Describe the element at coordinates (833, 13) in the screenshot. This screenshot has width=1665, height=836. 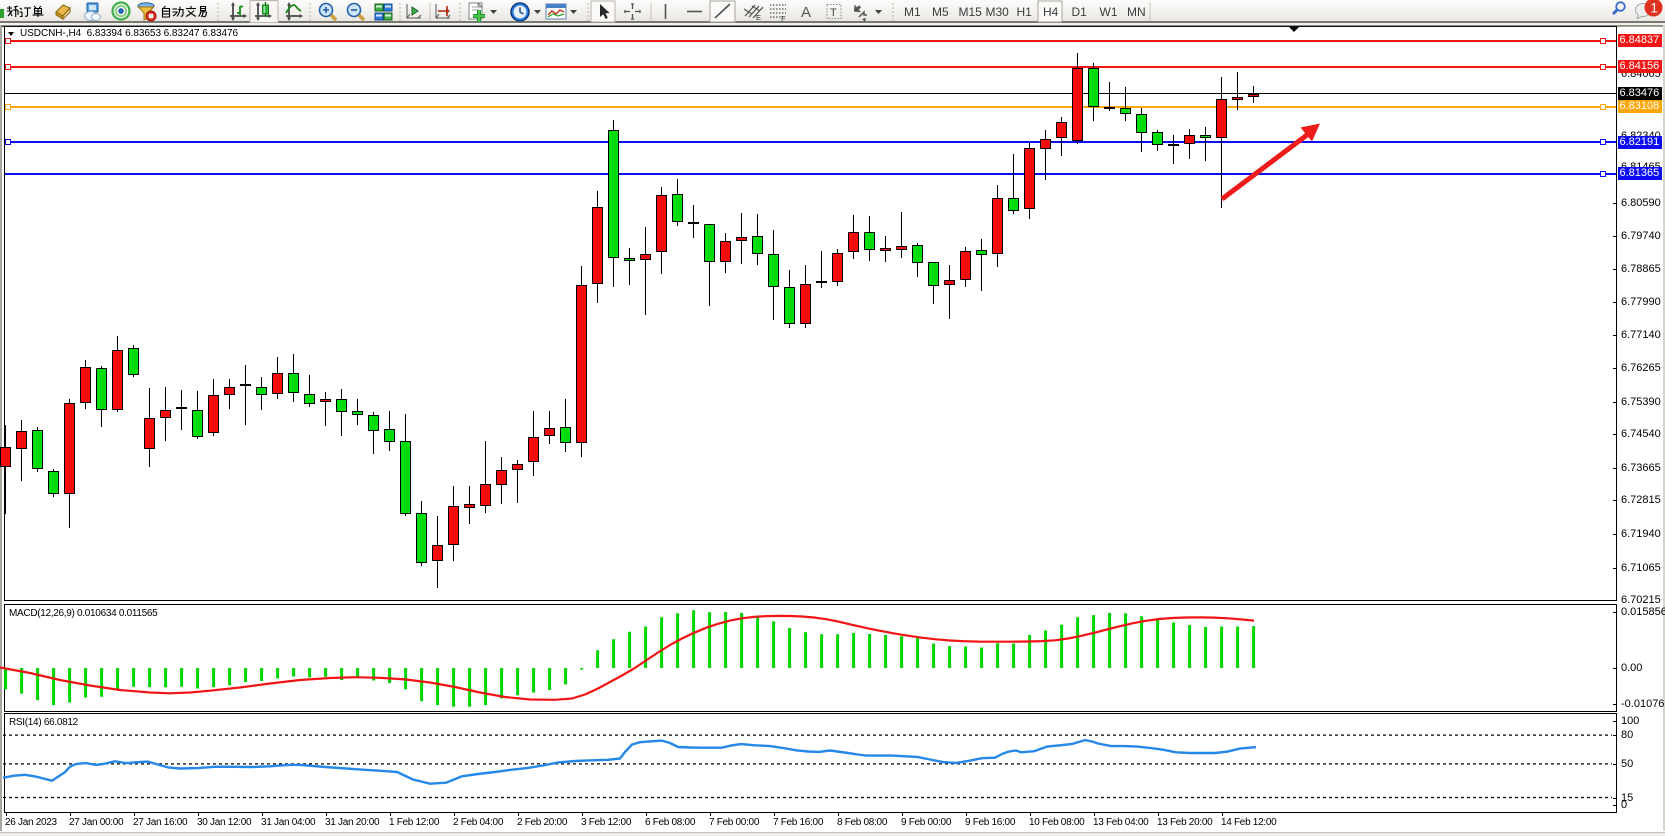
I see `svg-text: T` at that location.